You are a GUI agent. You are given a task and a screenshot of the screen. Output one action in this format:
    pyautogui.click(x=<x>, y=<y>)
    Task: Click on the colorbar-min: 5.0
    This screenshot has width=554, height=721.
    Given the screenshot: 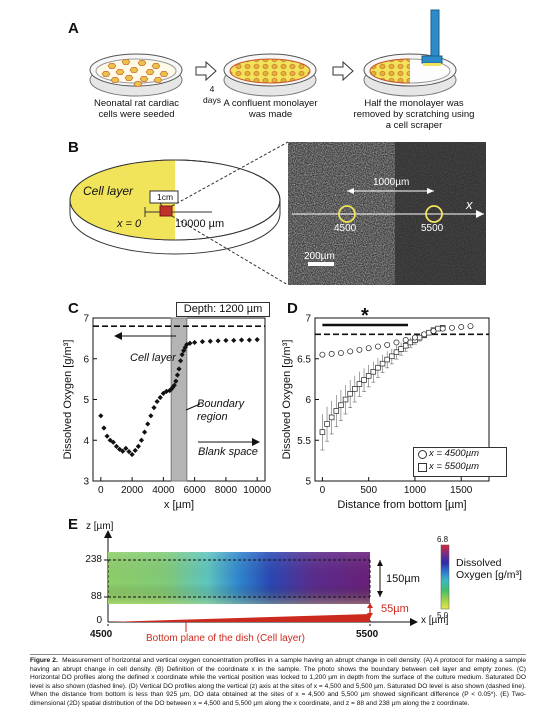 What is the action you would take?
    pyautogui.click(x=443, y=615)
    